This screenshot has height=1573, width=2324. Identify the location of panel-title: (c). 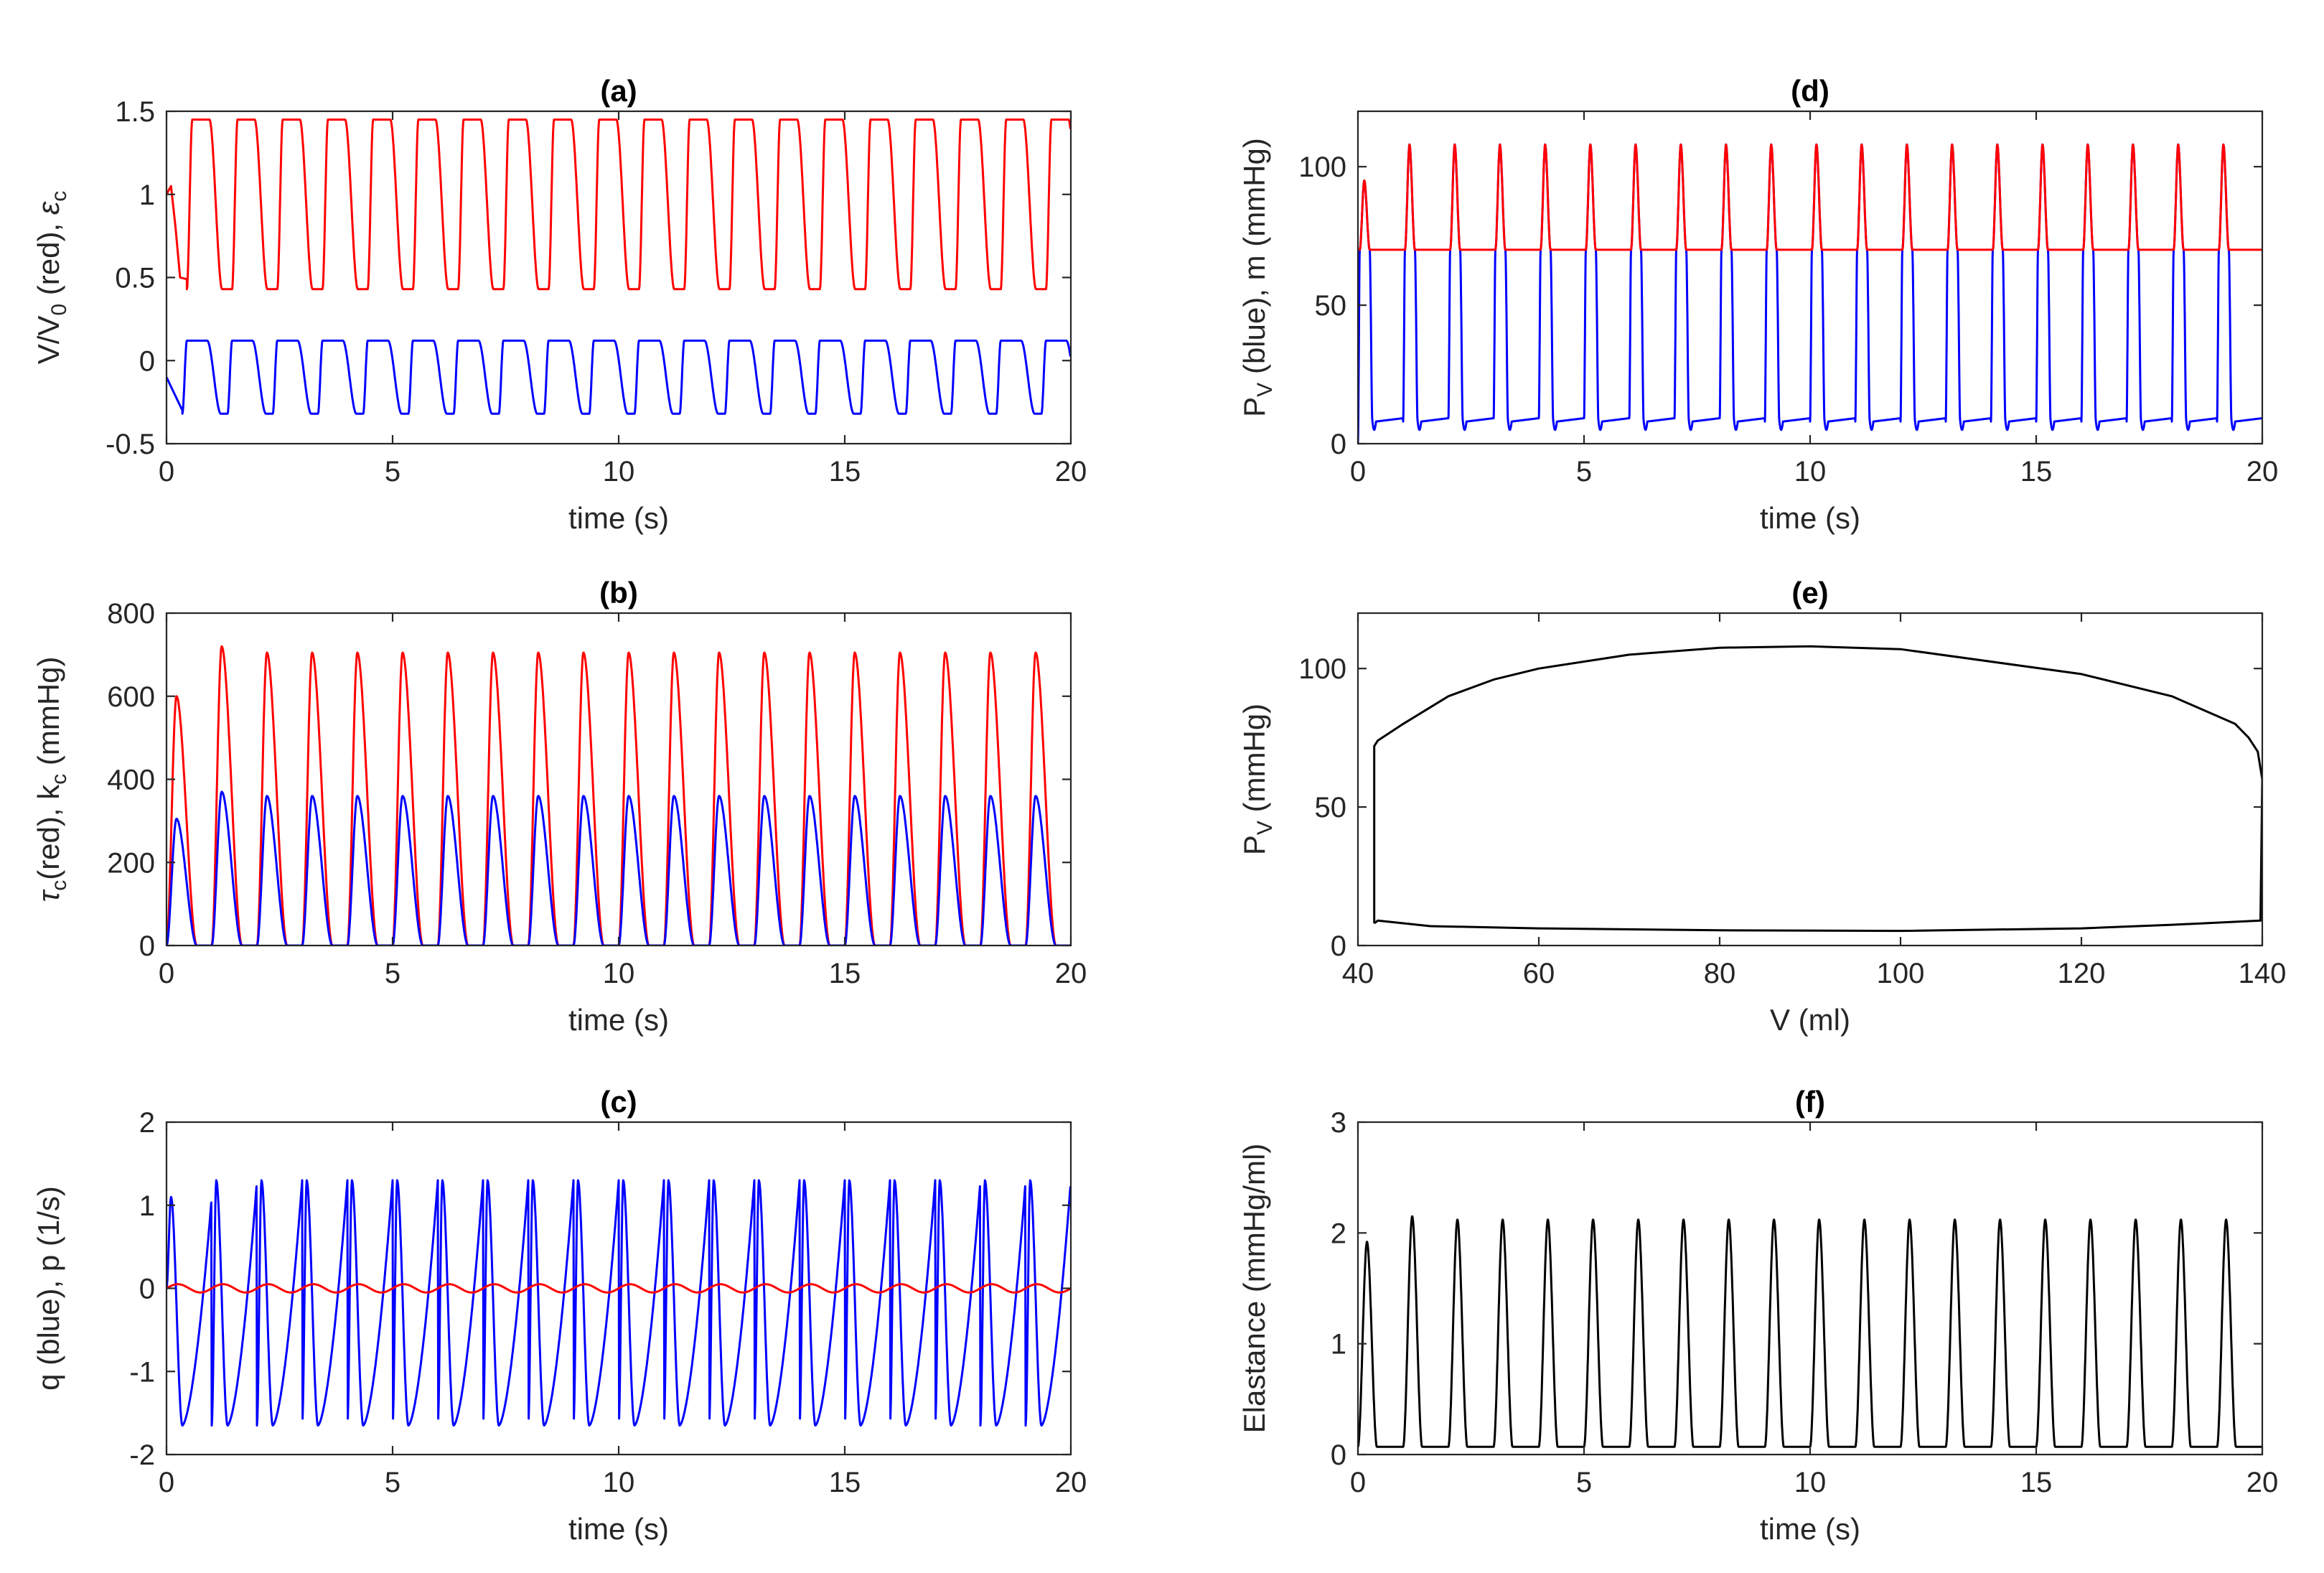
(618, 1102).